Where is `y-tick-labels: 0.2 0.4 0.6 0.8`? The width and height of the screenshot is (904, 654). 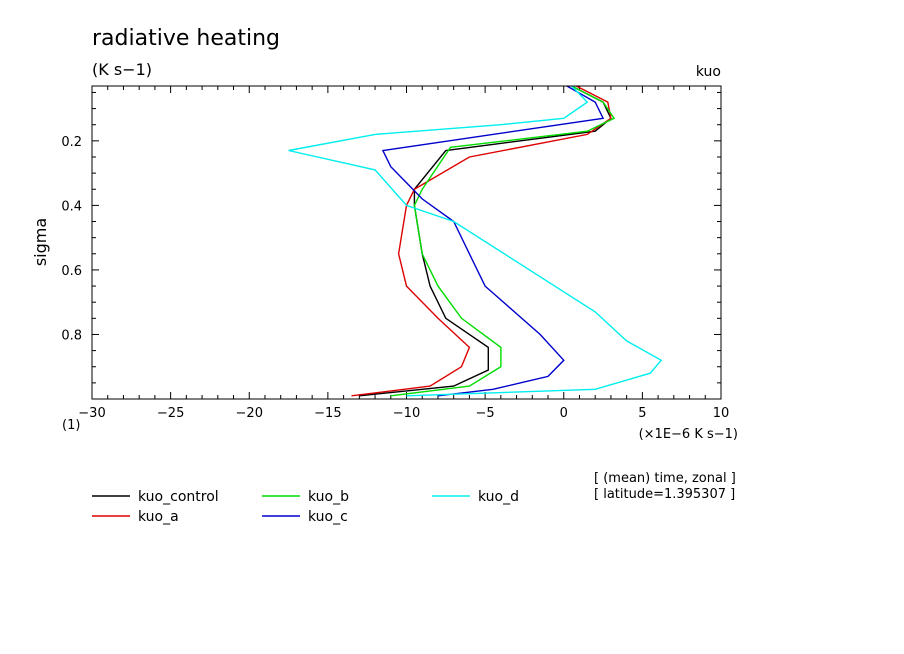 y-tick-labels: 0.2 0.4 0.6 0.8 is located at coordinates (71, 239).